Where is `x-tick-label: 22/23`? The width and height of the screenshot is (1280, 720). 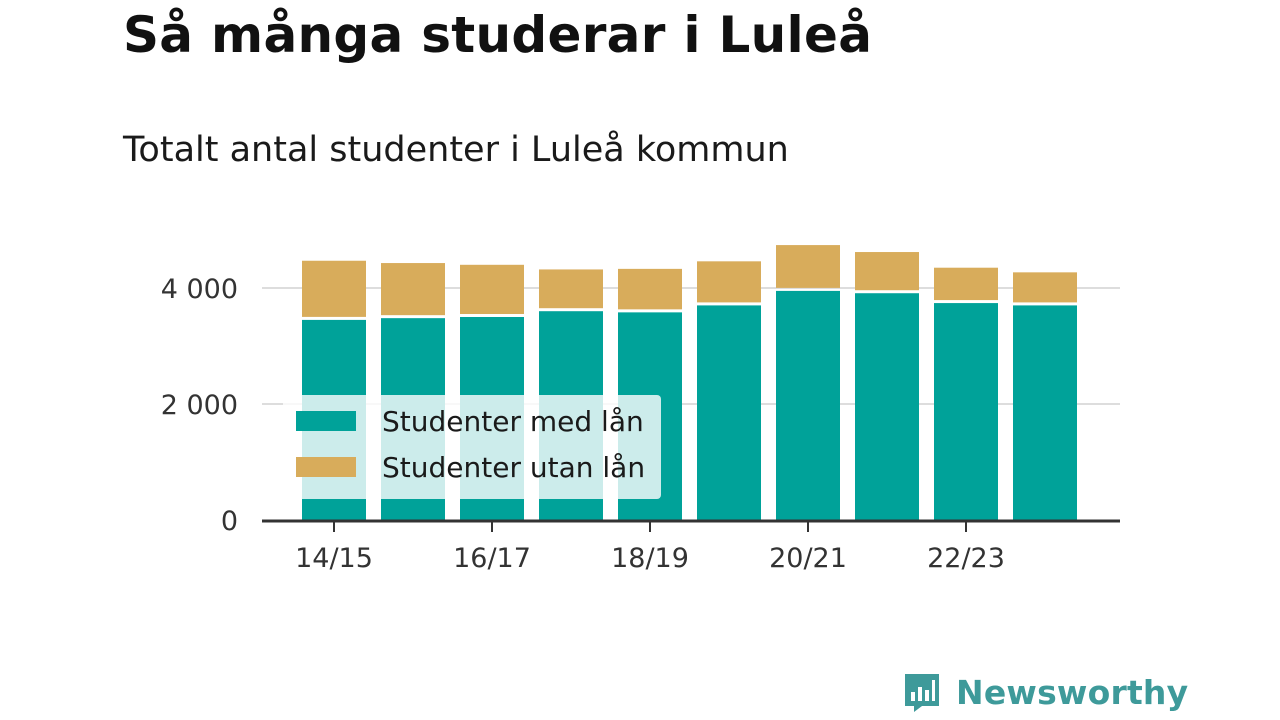
x-tick-label: 22/23 is located at coordinates (966, 558).